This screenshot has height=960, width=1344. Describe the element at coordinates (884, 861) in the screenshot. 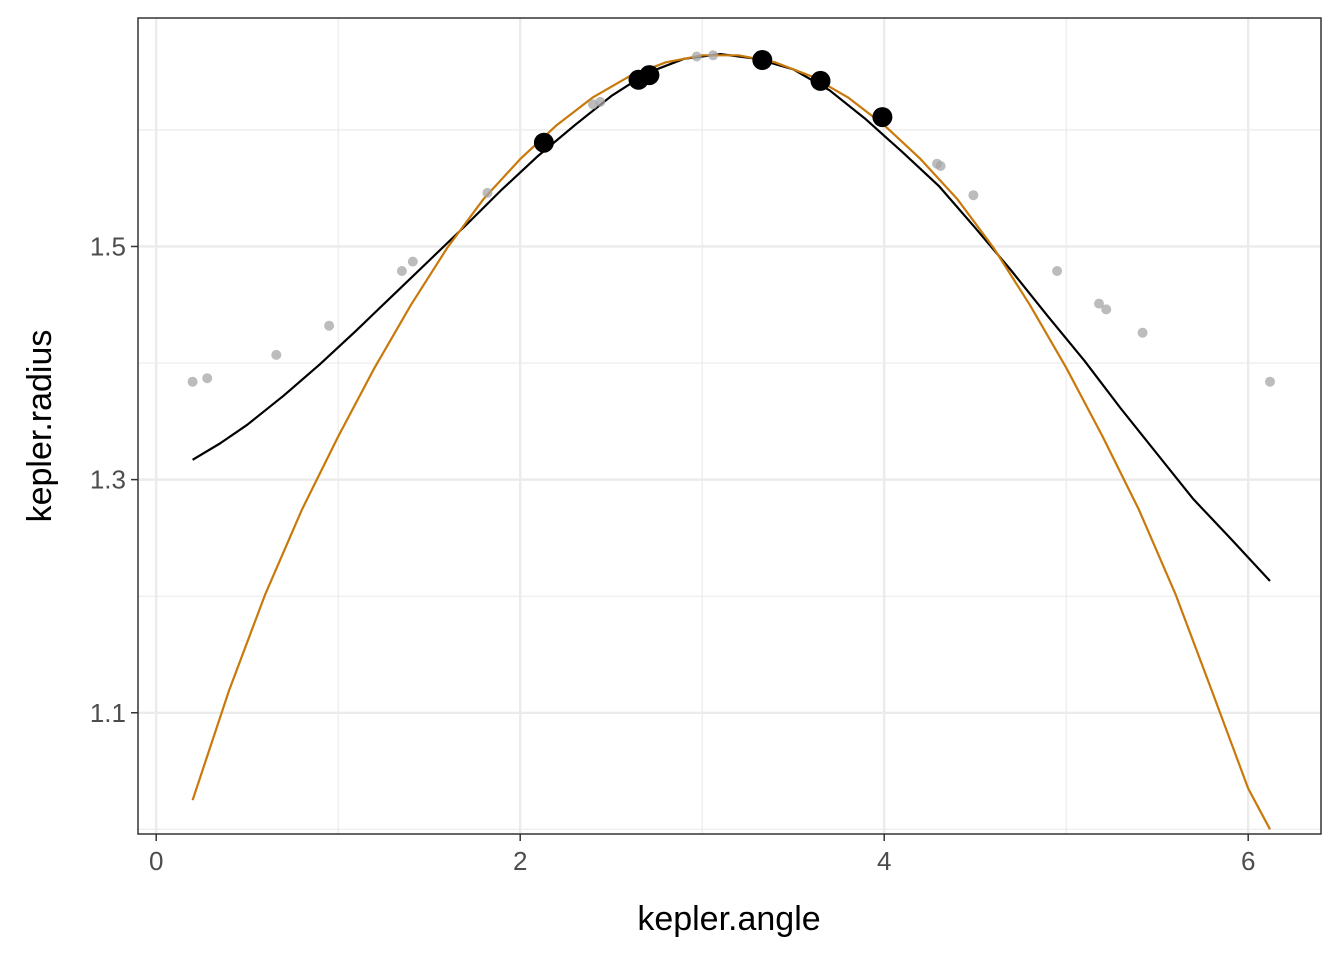

I see `x-tick-label: 4` at that location.